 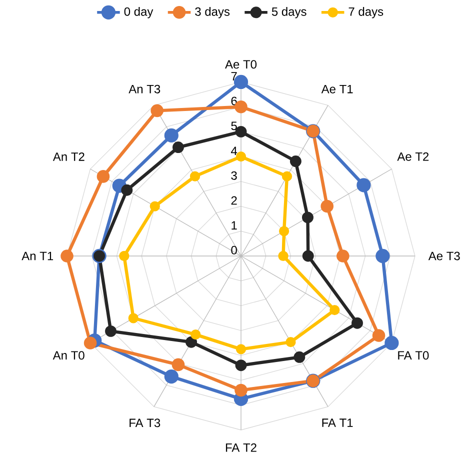 What do you see at coordinates (68, 156) in the screenshot?
I see `spoke-label: An T2` at bounding box center [68, 156].